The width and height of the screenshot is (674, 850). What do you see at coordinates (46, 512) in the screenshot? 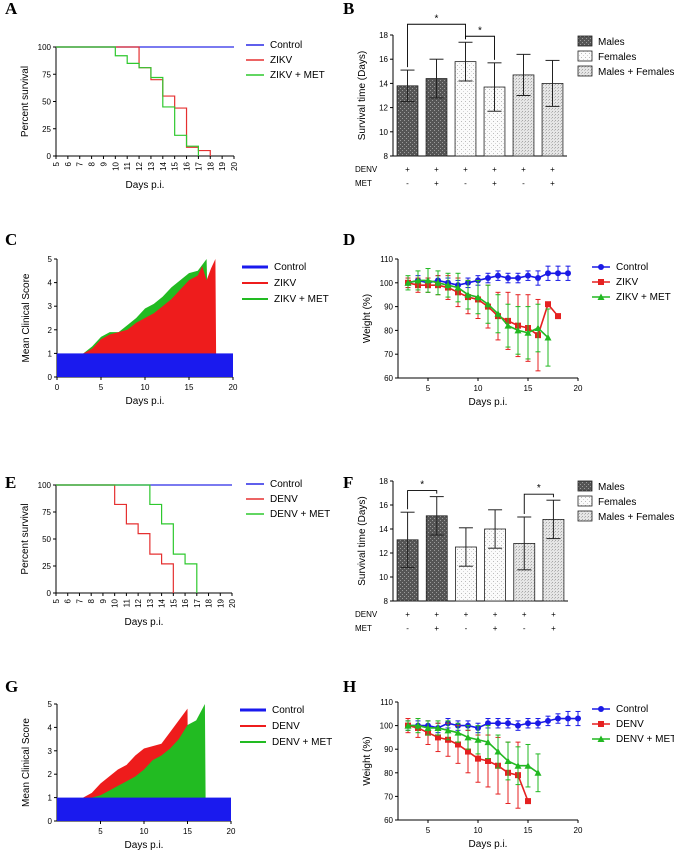
I see `y-tick-label: 75` at bounding box center [46, 512].